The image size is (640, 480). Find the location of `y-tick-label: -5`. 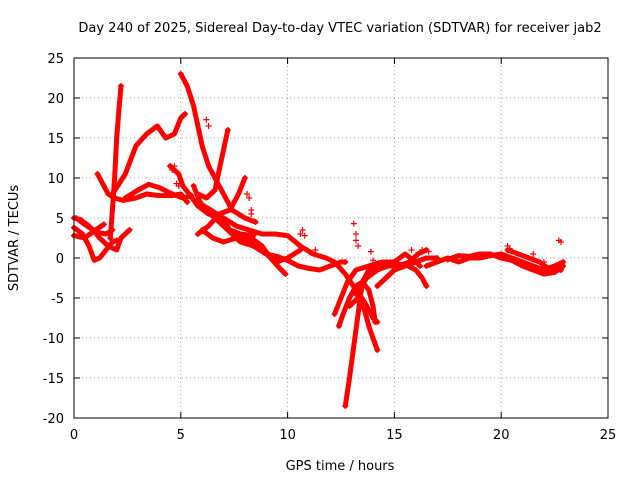

y-tick-label: -5 is located at coordinates (57, 299).